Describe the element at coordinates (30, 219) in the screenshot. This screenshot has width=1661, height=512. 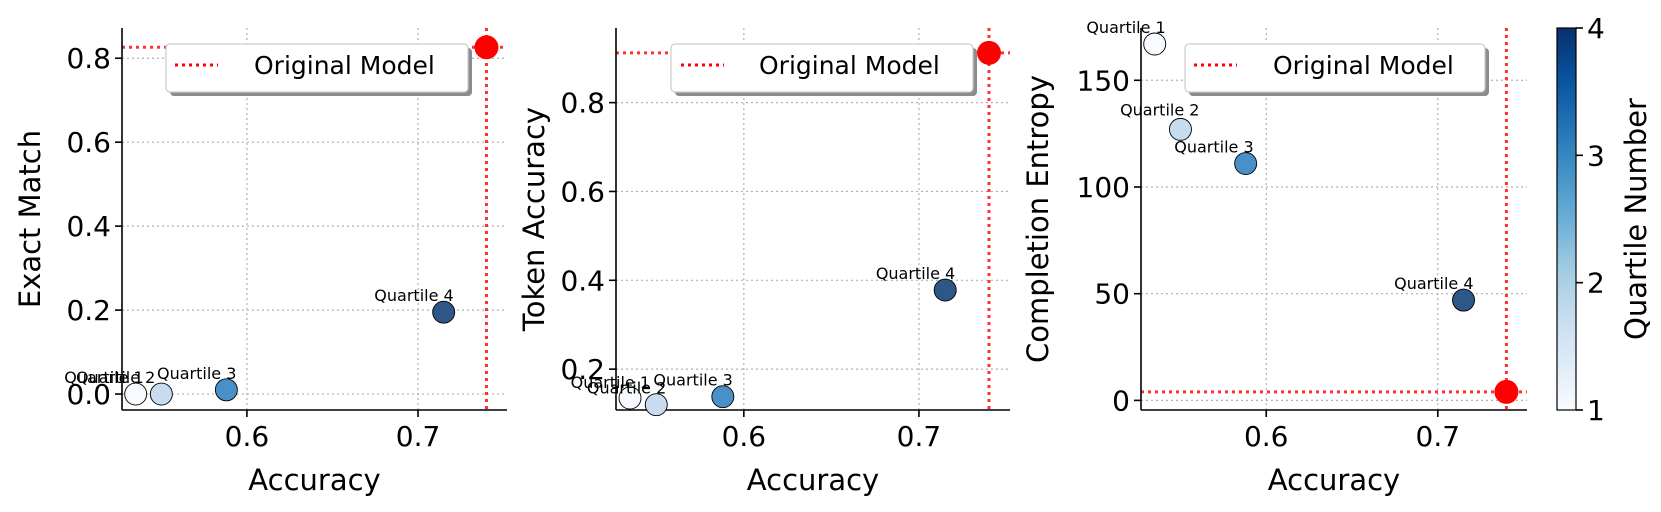
I see `y-axis-label: Exact Match` at that location.